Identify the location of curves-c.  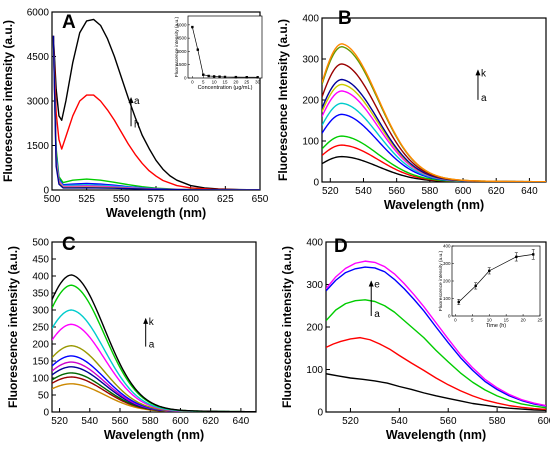
(154, 343).